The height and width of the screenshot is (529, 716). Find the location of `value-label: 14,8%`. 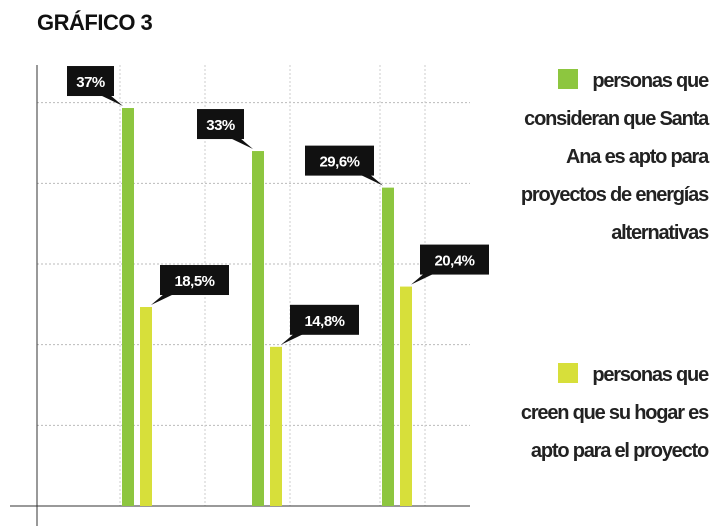

value-label: 14,8% is located at coordinates (324, 321).